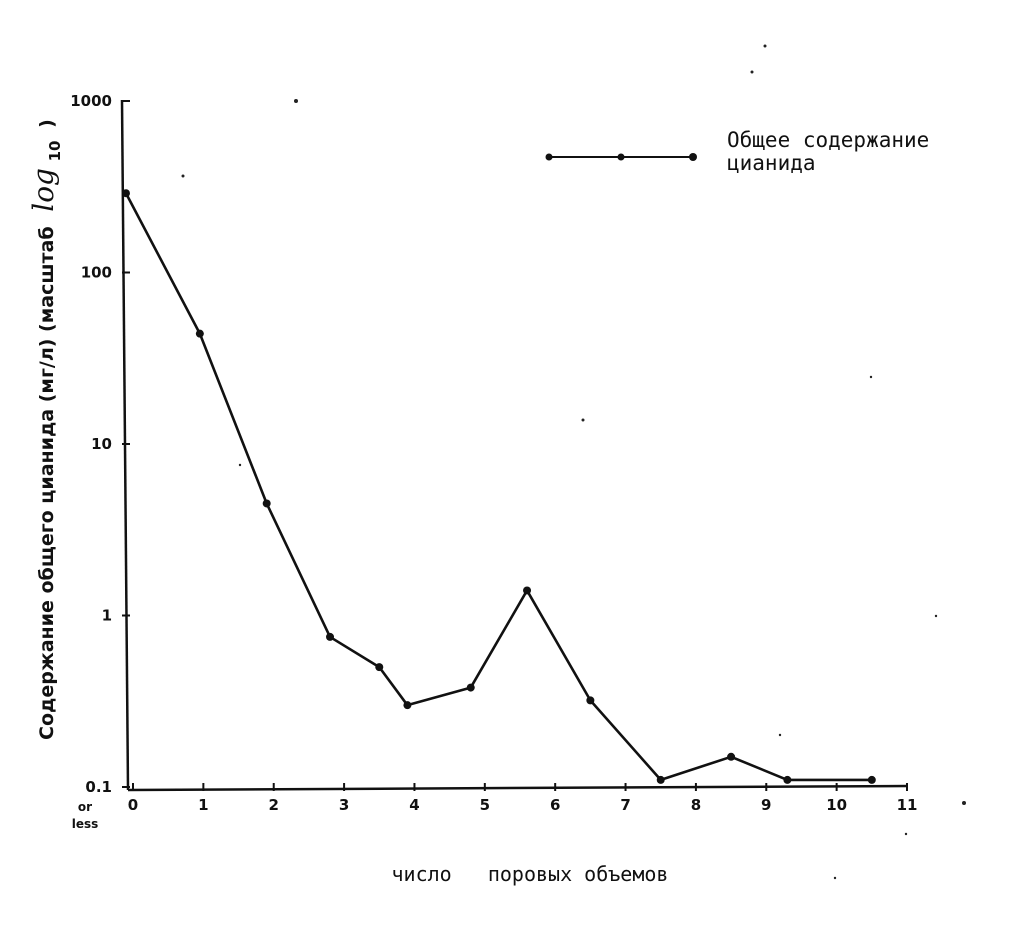 This screenshot has height=934, width=1020. I want to click on x-axis-line, so click(518, 788).